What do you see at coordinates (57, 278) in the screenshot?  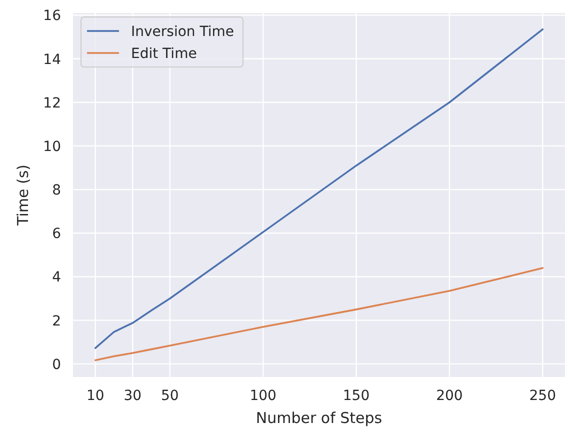 I see `y-tick-label: 4` at bounding box center [57, 278].